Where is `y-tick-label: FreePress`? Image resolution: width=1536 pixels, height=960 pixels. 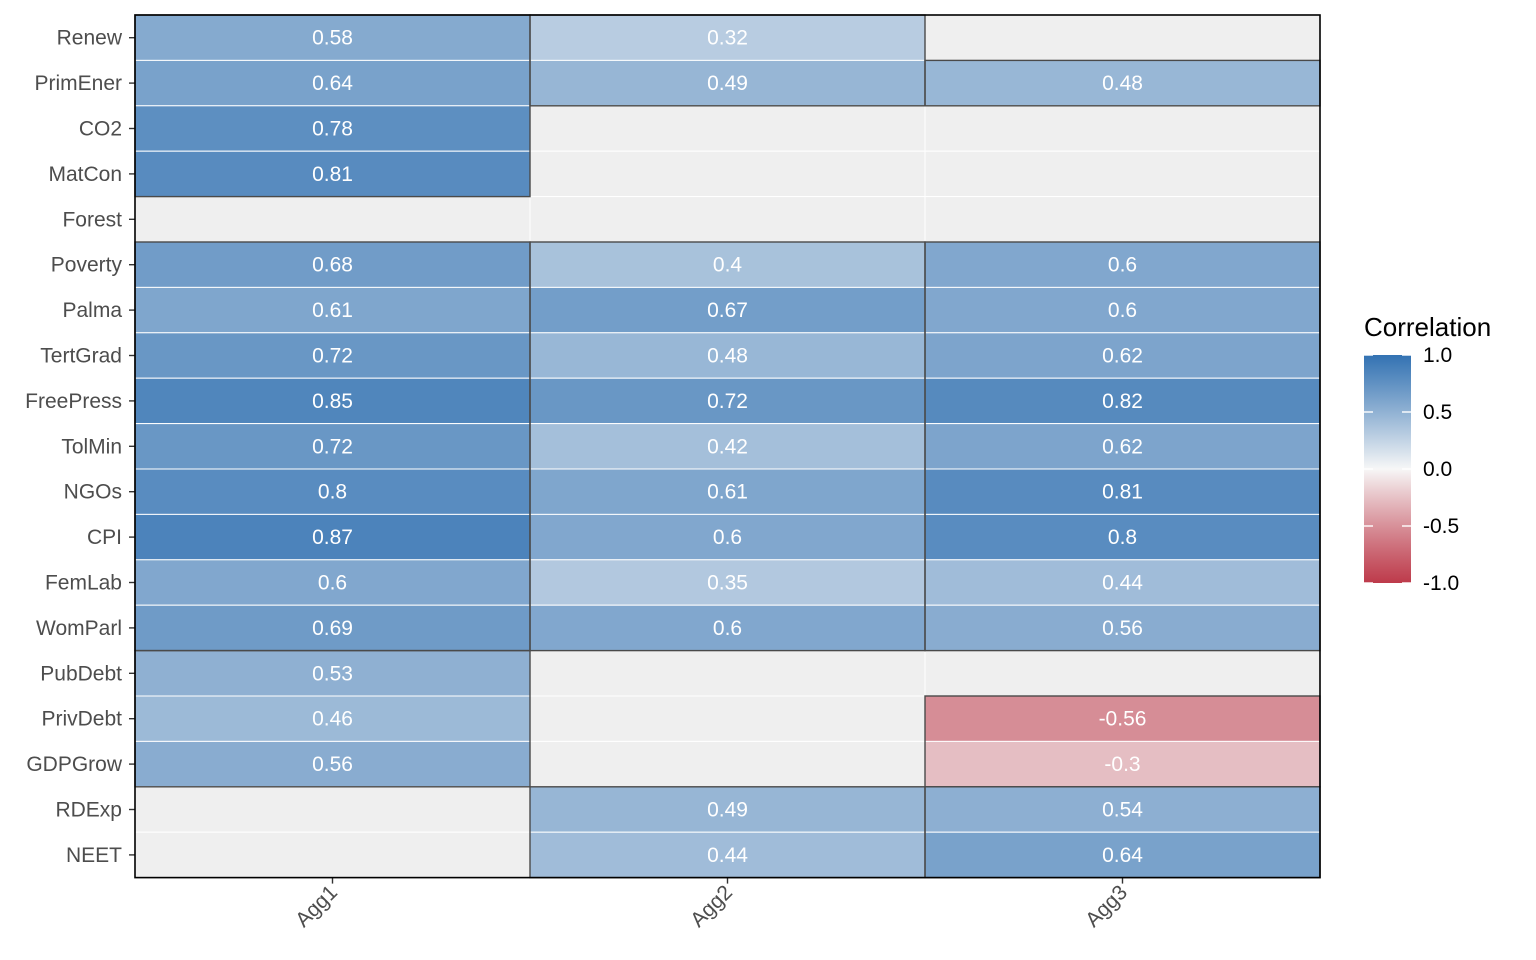 y-tick-label: FreePress is located at coordinates (73, 401).